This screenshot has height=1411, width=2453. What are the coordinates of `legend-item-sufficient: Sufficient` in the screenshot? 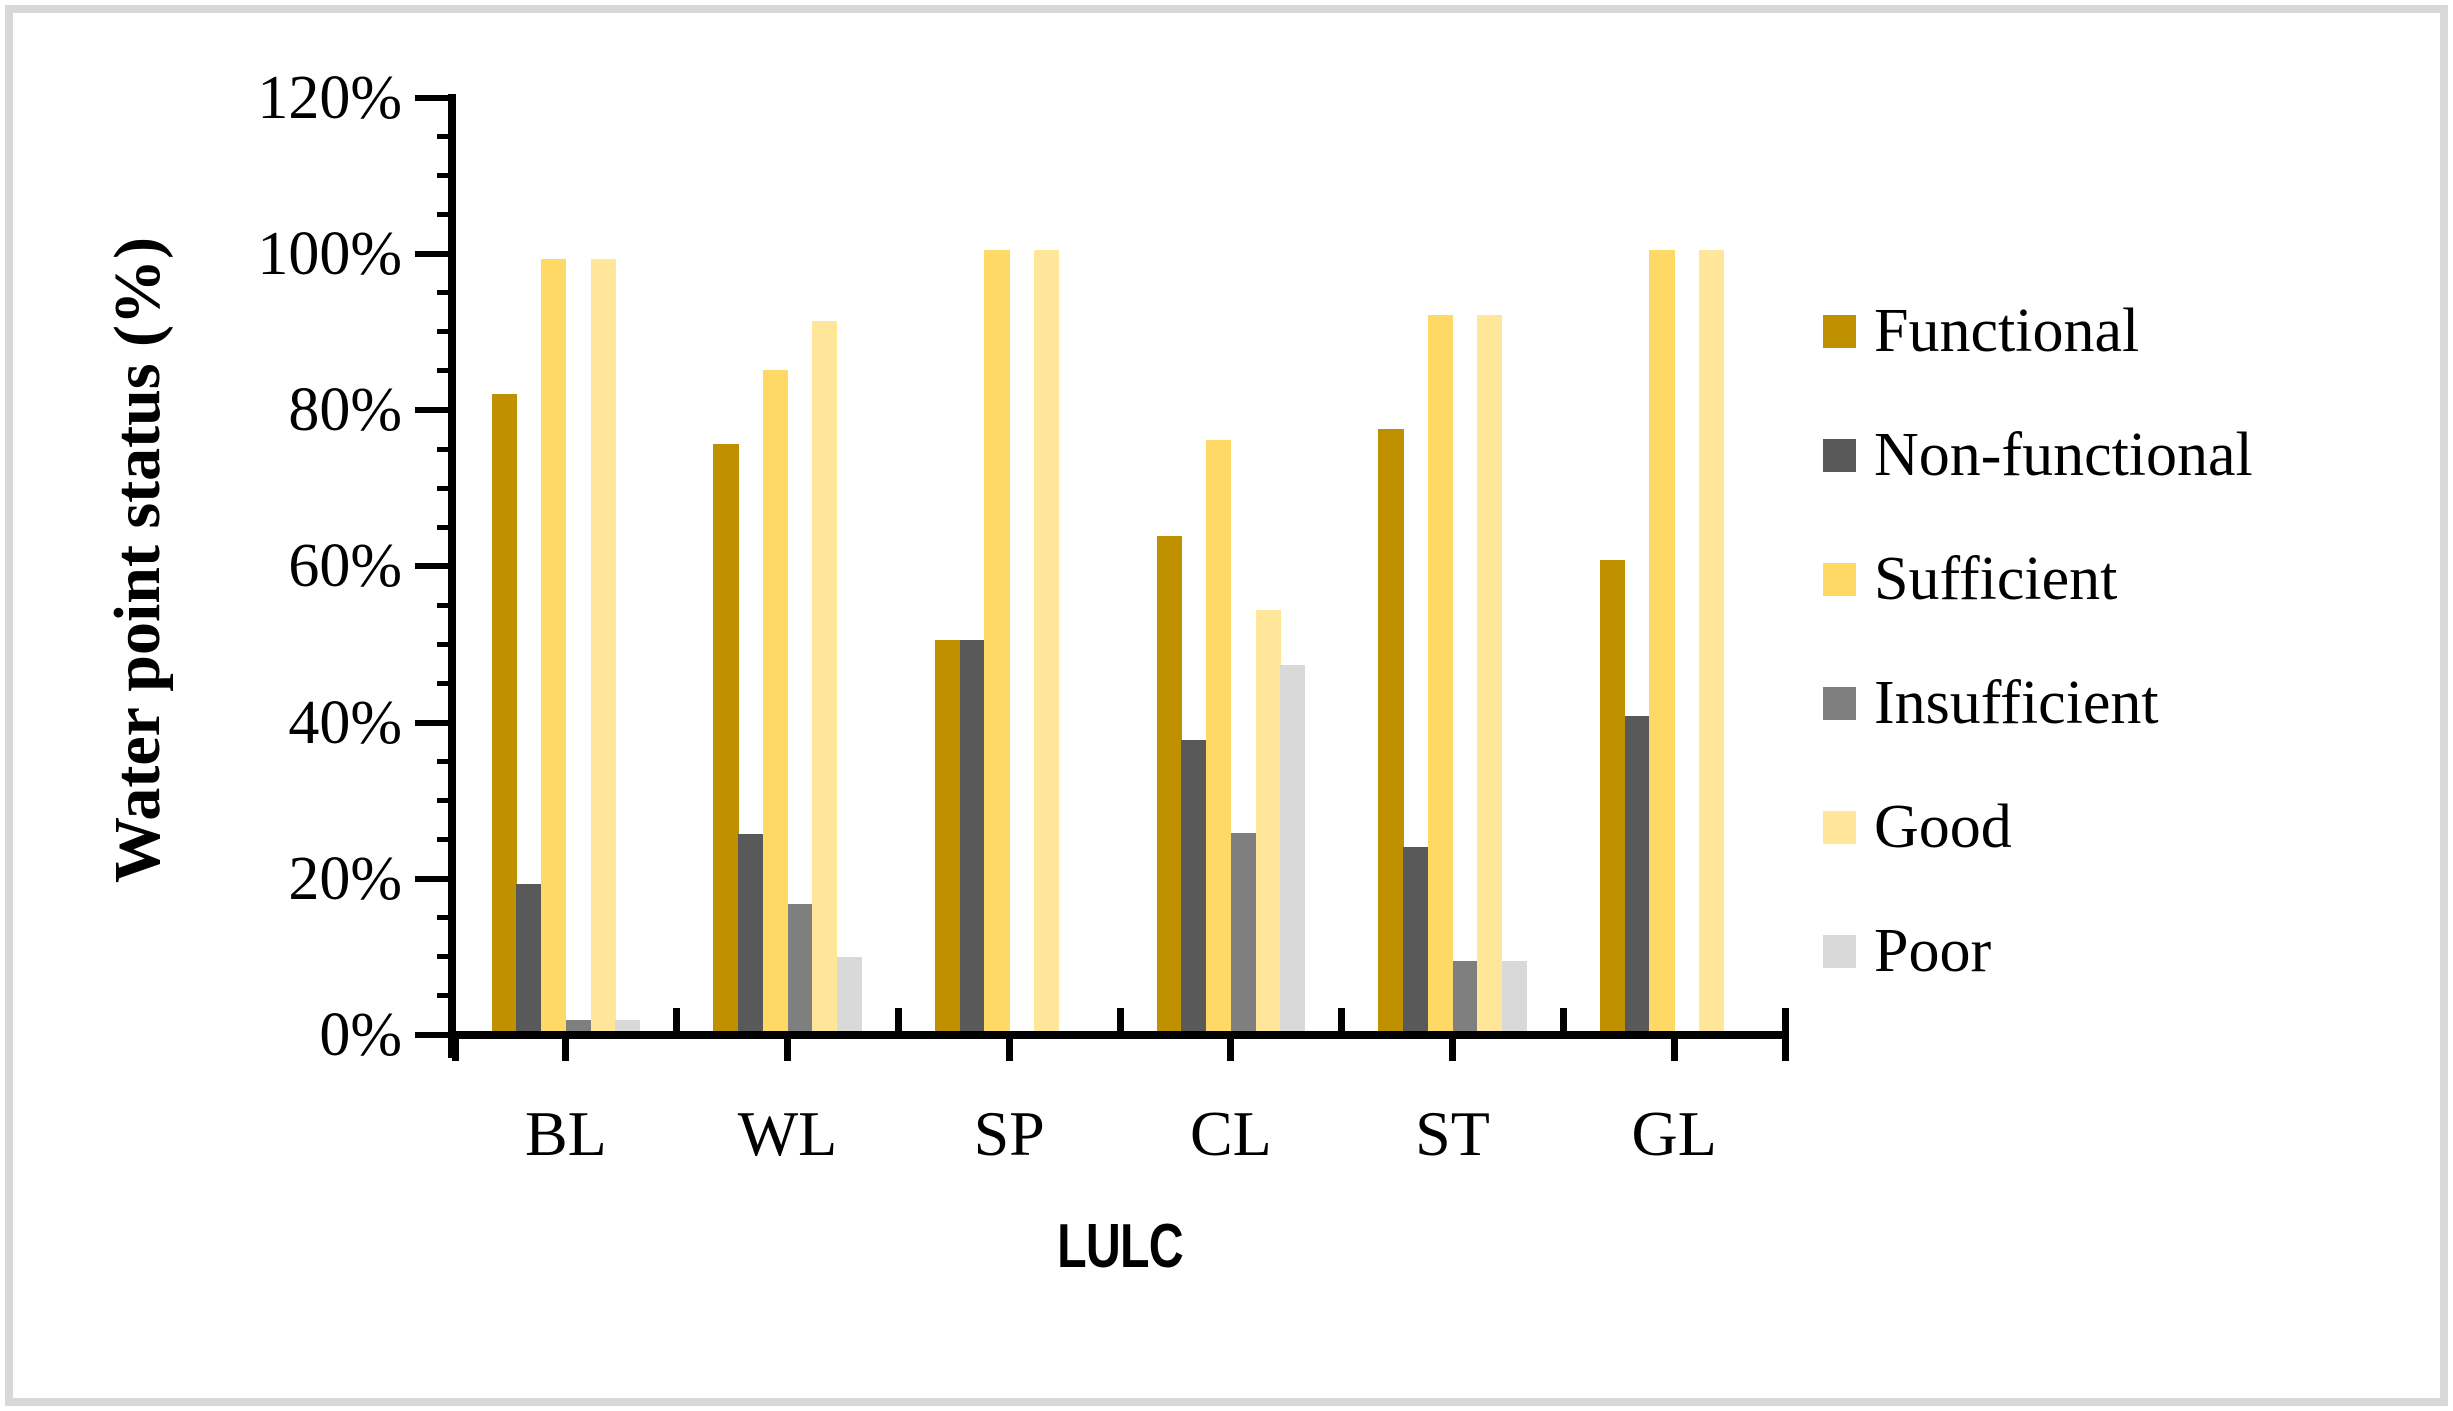 It's located at (1970, 579).